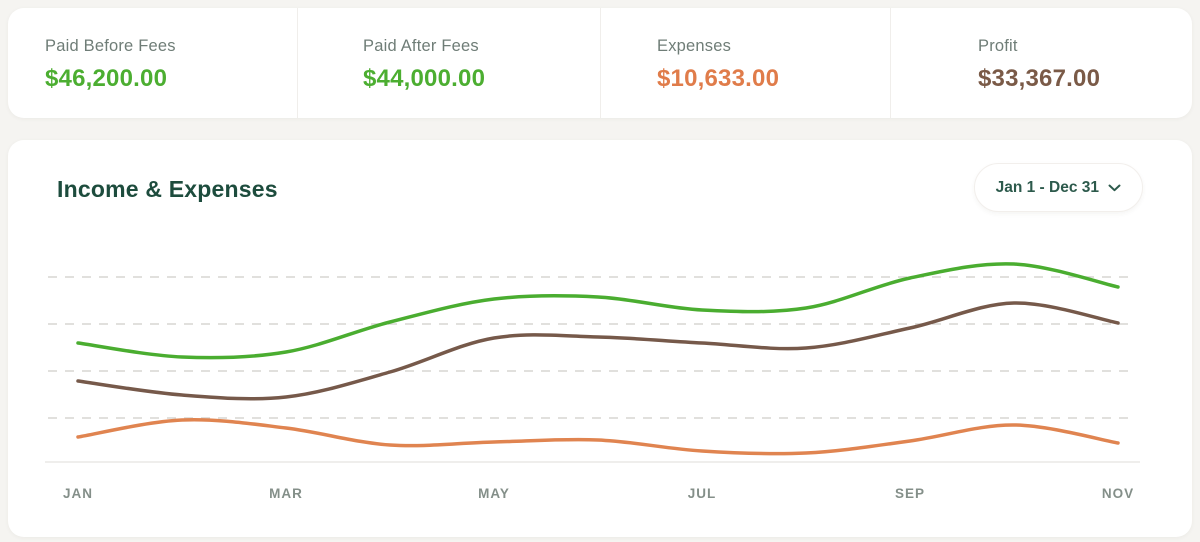 This screenshot has height=542, width=1200. Describe the element at coordinates (1114, 187) in the screenshot. I see `chevron-down-icon` at that location.